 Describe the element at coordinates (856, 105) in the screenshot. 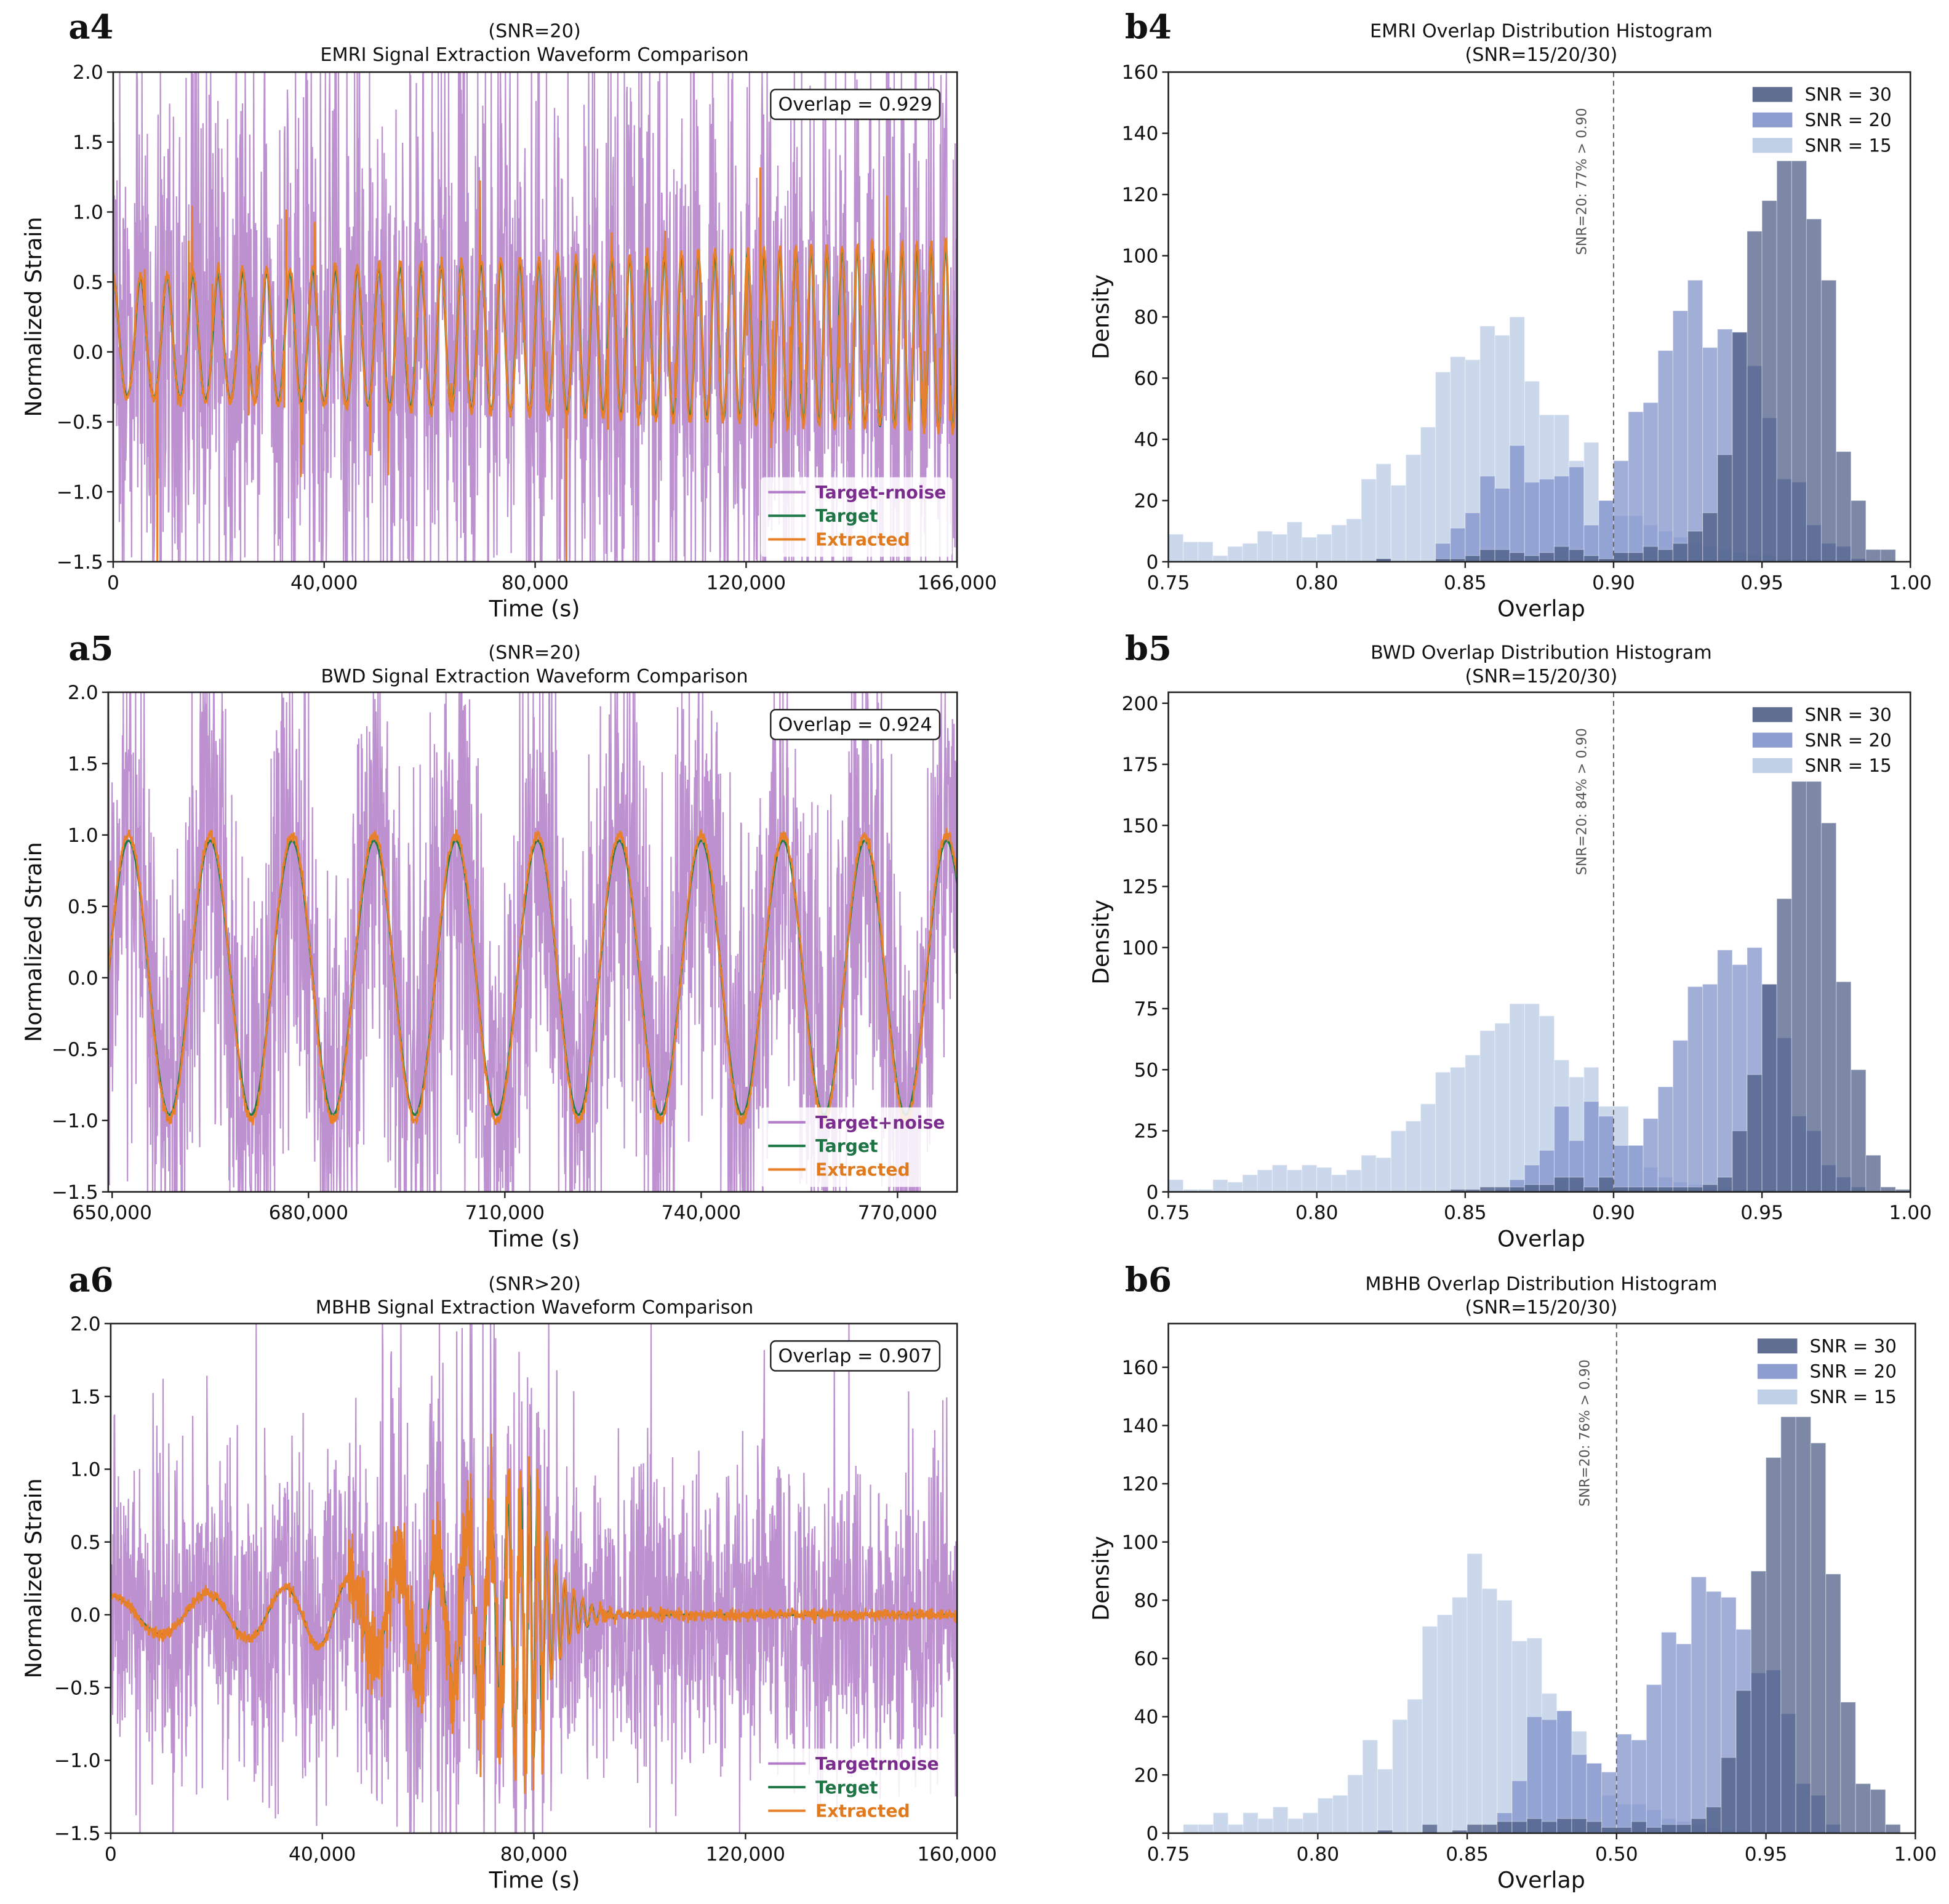

I see `overlap-box: Overlap = 0.929` at that location.